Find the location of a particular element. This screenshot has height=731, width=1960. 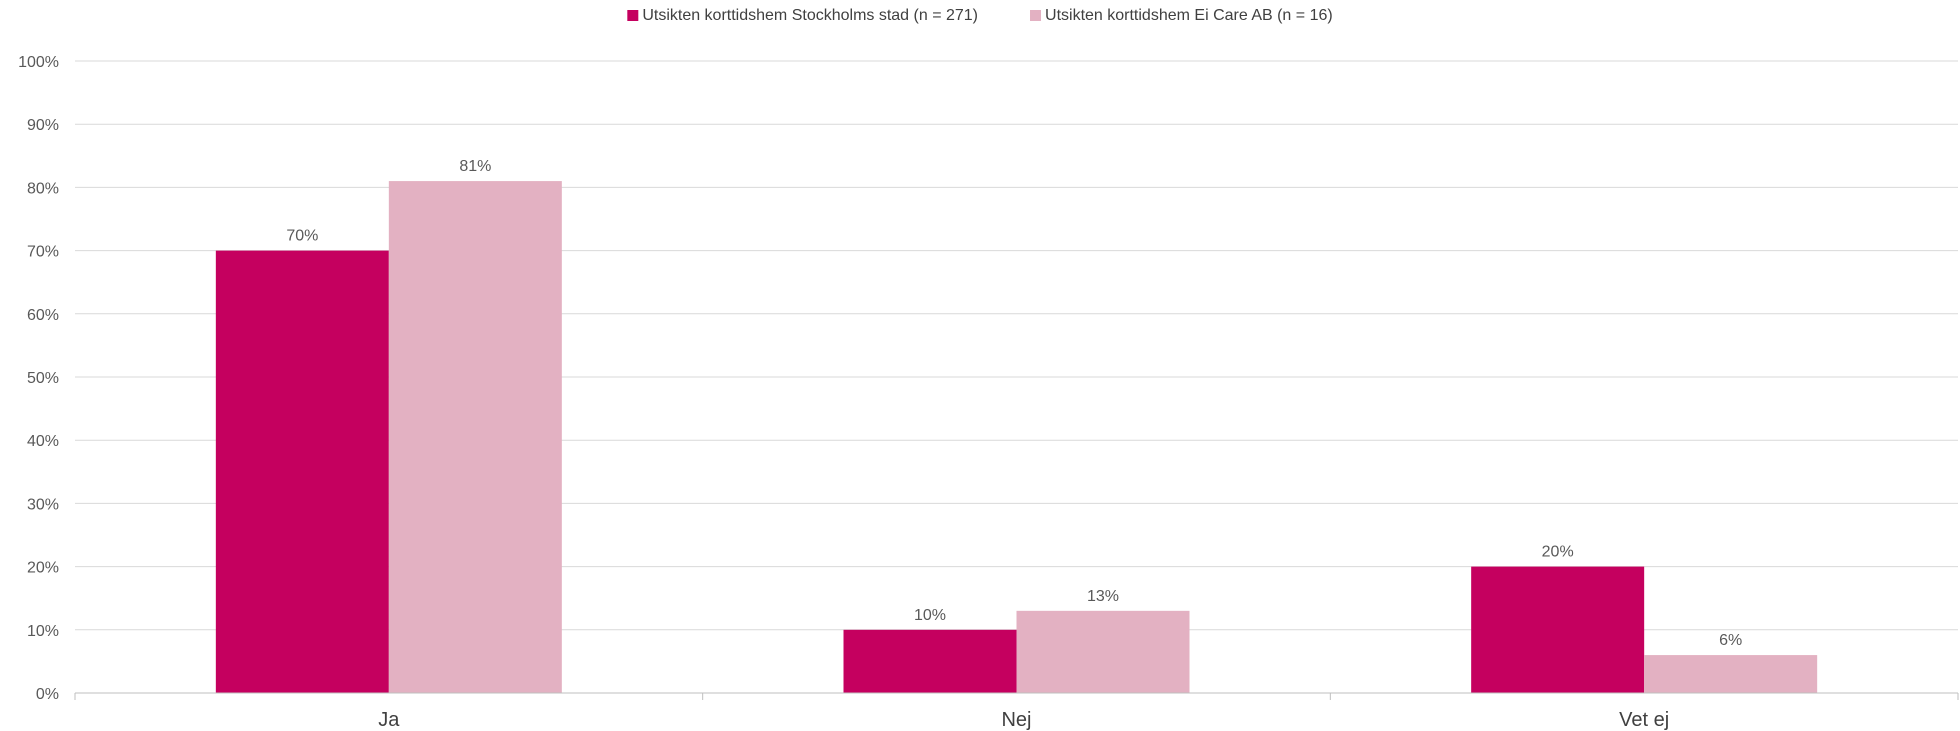

y-axis-tick-labels: 0% 10% 20% 30% 40% 50% 60% 70% 80% 90% 100% is located at coordinates (38, 378).